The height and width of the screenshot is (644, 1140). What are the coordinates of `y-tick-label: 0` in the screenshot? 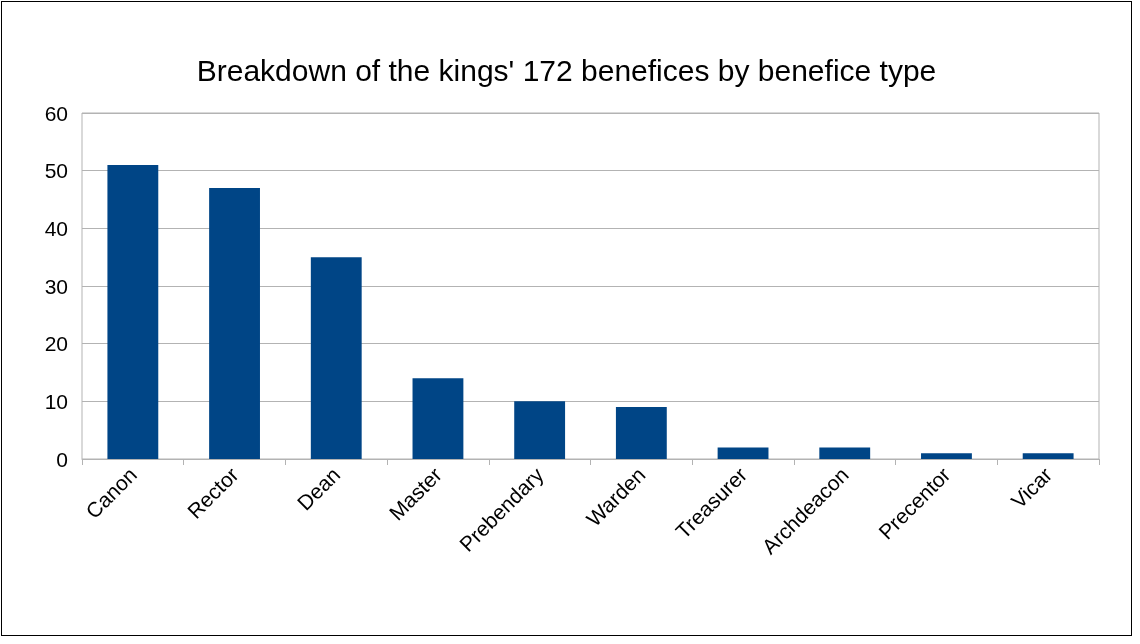 It's located at (62, 459).